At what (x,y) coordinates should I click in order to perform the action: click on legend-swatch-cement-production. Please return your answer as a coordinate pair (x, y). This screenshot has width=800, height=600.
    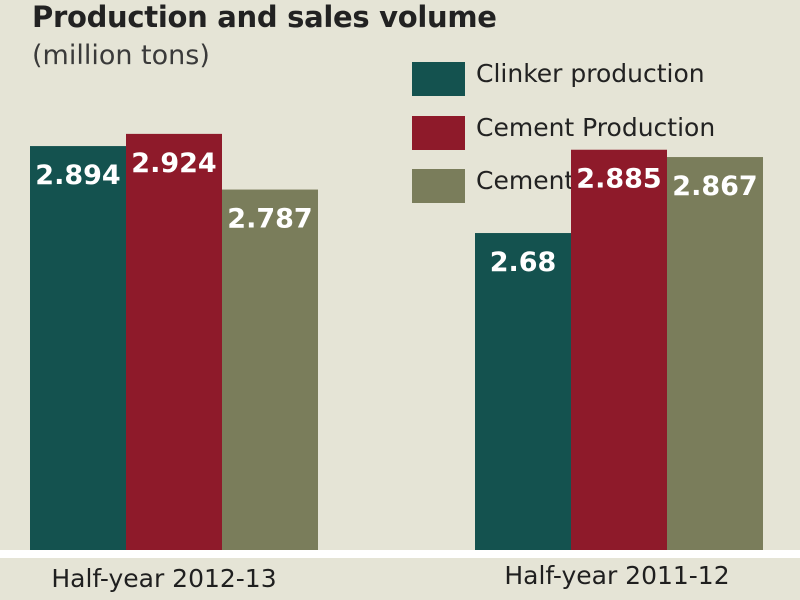
    Looking at the image, I should click on (438, 133).